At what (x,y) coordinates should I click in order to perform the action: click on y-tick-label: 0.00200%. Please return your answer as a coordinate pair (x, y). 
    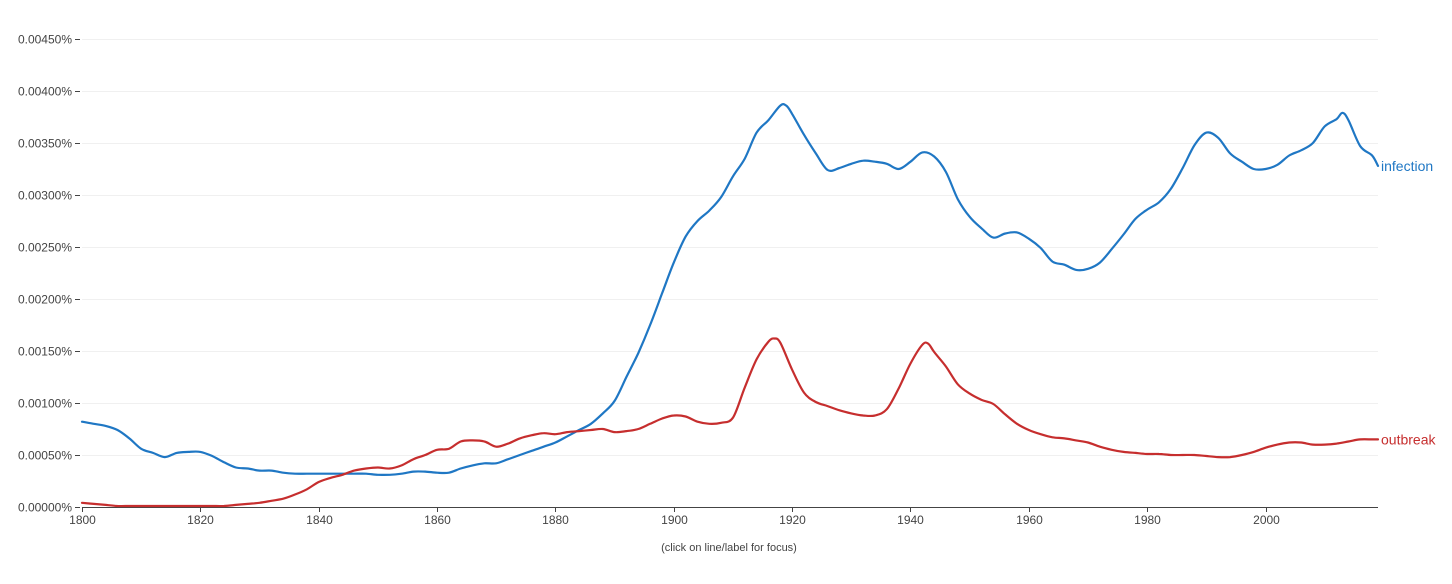
    Looking at the image, I should click on (45, 300).